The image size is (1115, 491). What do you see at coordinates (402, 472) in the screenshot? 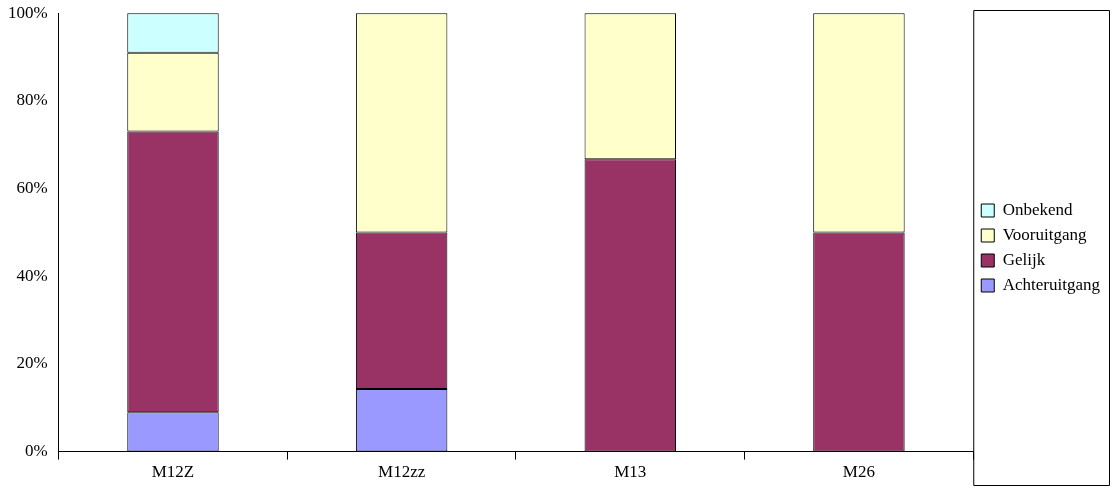
I see `x-tick-label: M12zz` at bounding box center [402, 472].